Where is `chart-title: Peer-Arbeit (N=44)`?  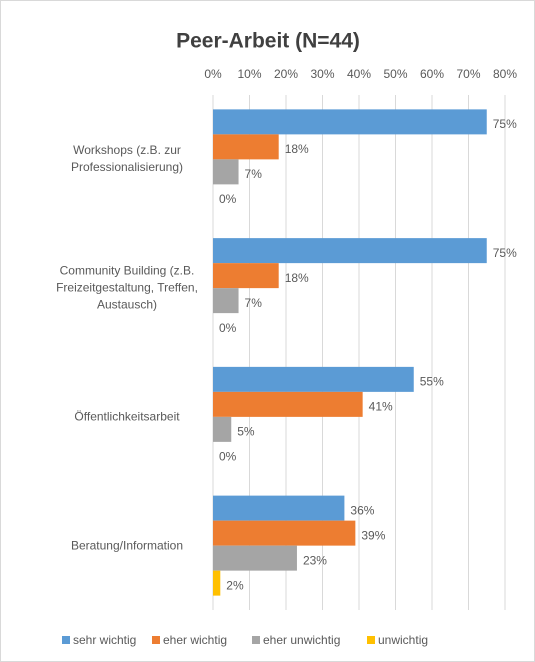 chart-title: Peer-Arbeit (N=44) is located at coordinates (268, 41).